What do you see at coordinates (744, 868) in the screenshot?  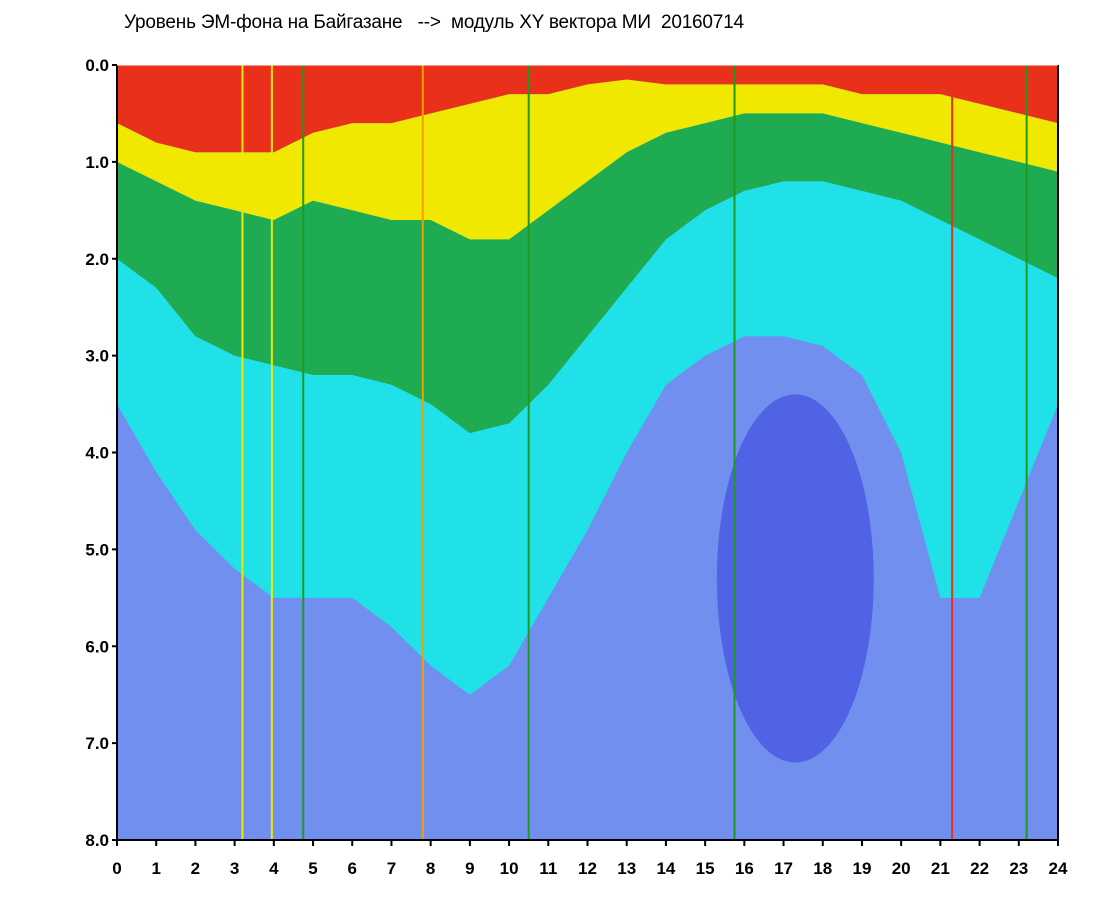 I see `x-tick-label: 16` at bounding box center [744, 868].